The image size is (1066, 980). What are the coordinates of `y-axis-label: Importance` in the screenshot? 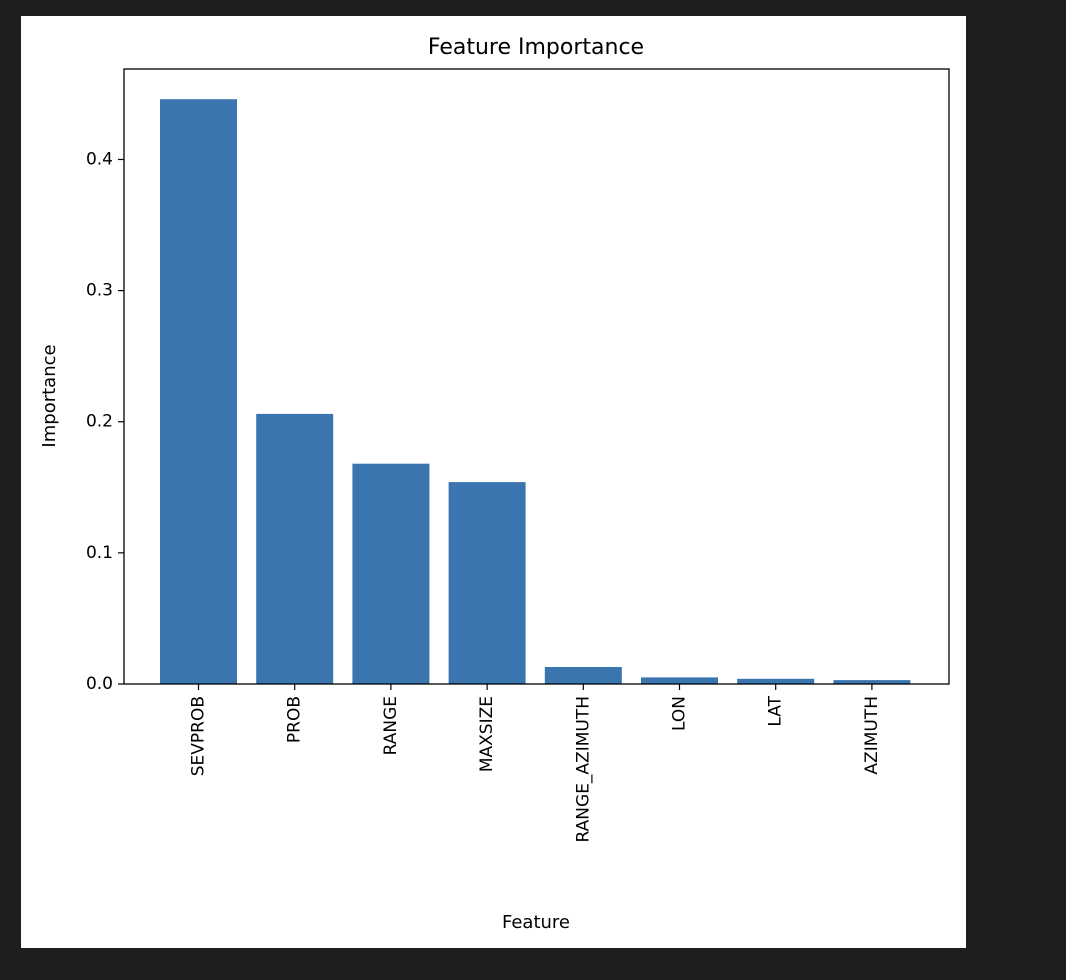 It's located at (49, 395).